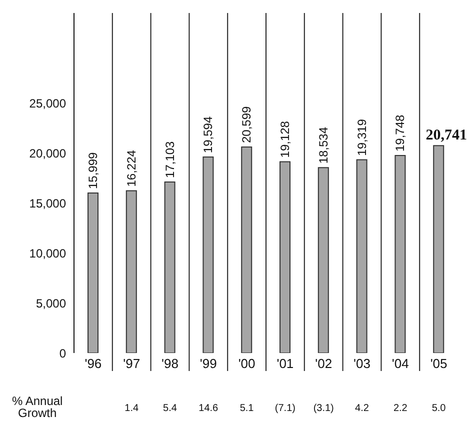  What do you see at coordinates (247, 408) in the screenshot?
I see `text: 5.1` at bounding box center [247, 408].